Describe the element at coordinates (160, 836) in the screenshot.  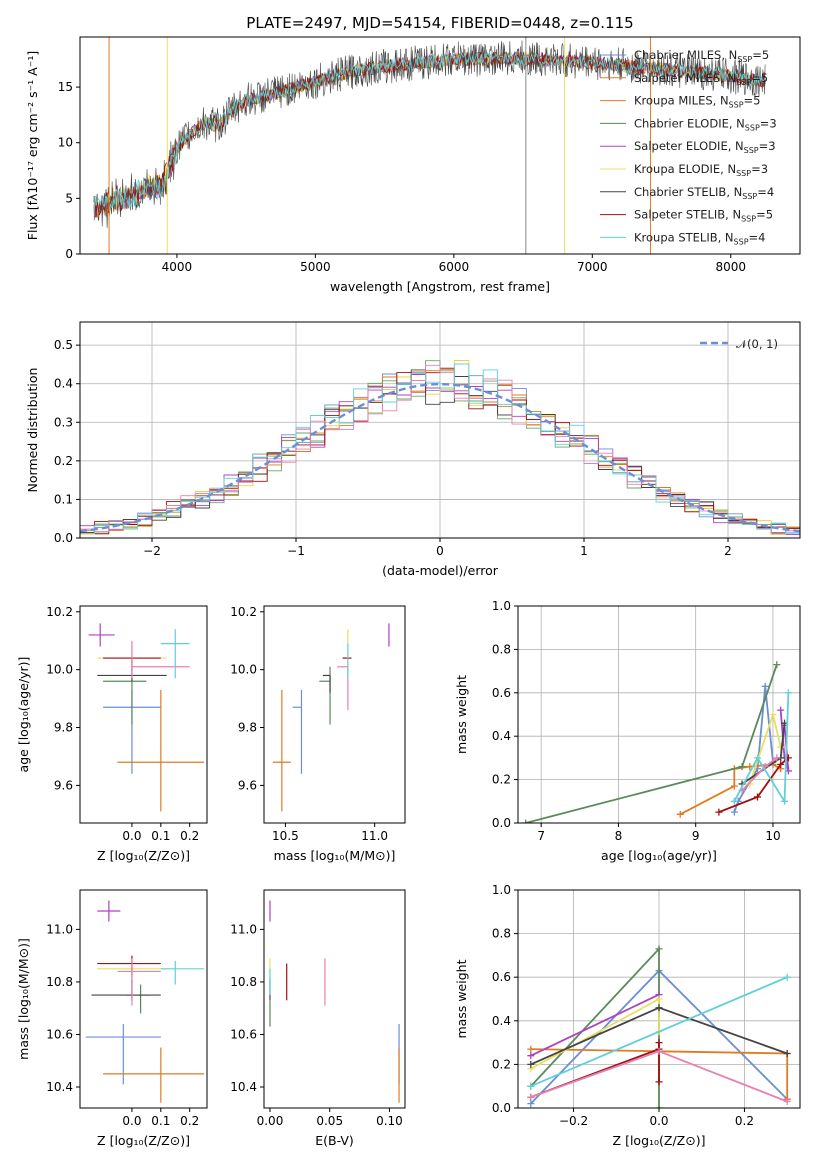
I see `x-tick-label: 0.1` at that location.